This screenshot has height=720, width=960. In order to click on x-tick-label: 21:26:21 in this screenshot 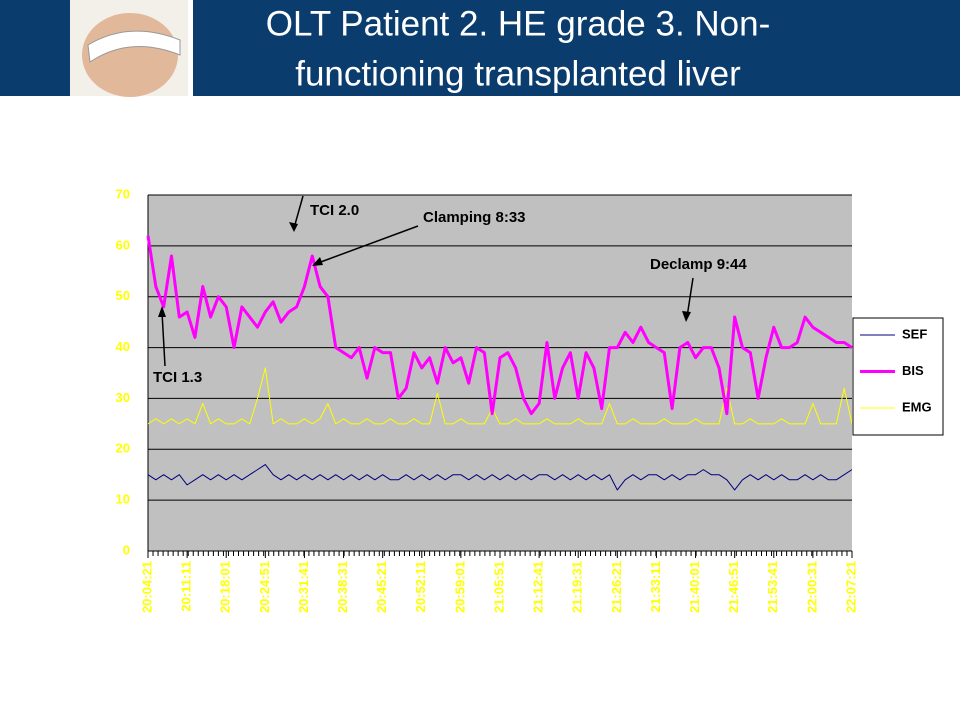, I will do `click(616, 587)`.